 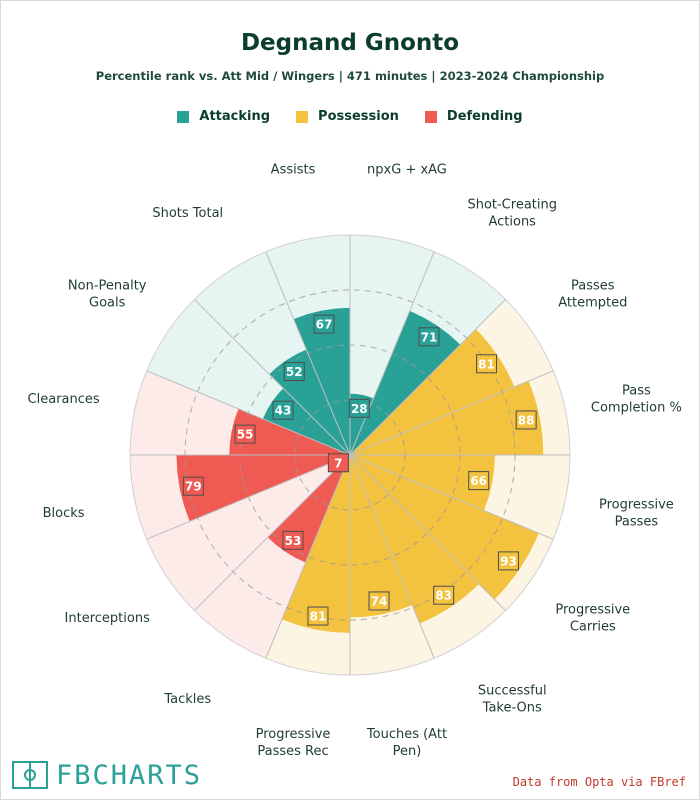 What do you see at coordinates (64, 513) in the screenshot?
I see `axis-label-blocks: Blocks` at bounding box center [64, 513].